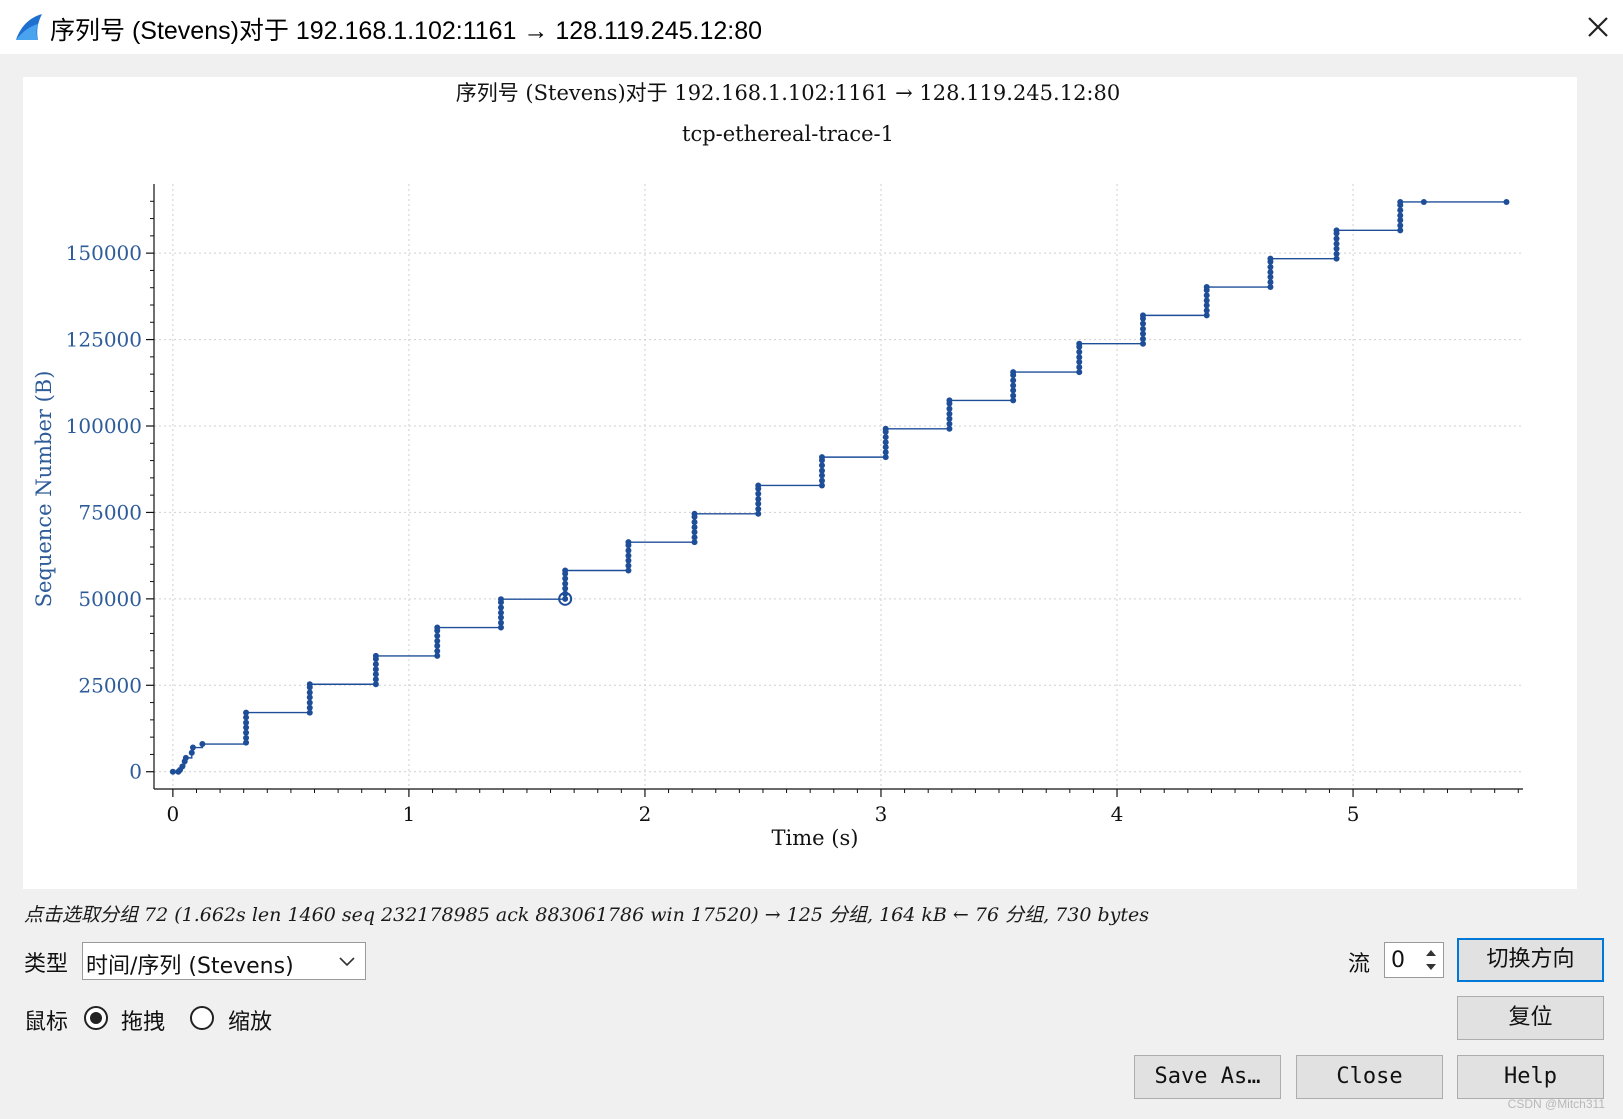 Image resolution: width=1623 pixels, height=1119 pixels. Describe the element at coordinates (645, 814) in the screenshot. I see `x-tick-label: 2` at that location.